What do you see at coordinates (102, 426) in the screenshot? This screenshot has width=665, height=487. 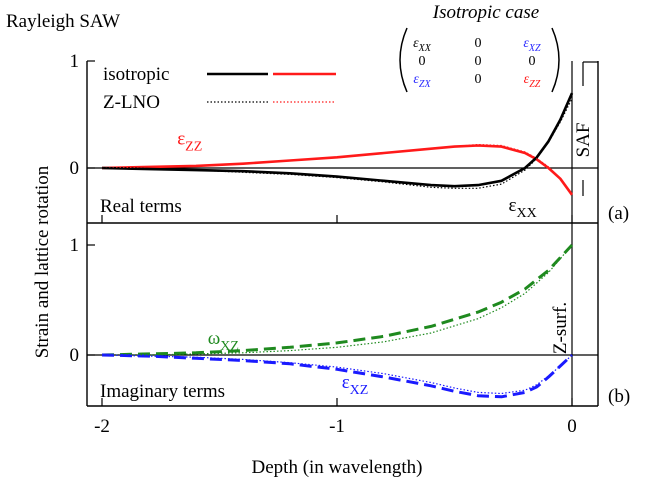 I see `x-tick-label-0: -2` at bounding box center [102, 426].